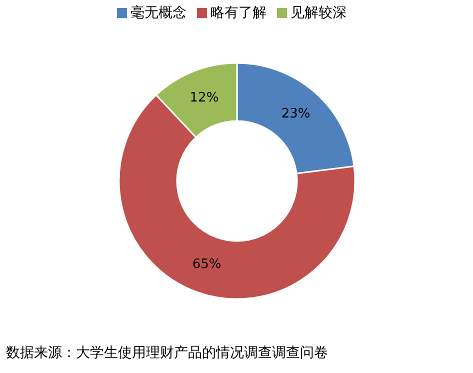  Describe the element at coordinates (204, 98) in the screenshot. I see `data-label: 12%` at that location.